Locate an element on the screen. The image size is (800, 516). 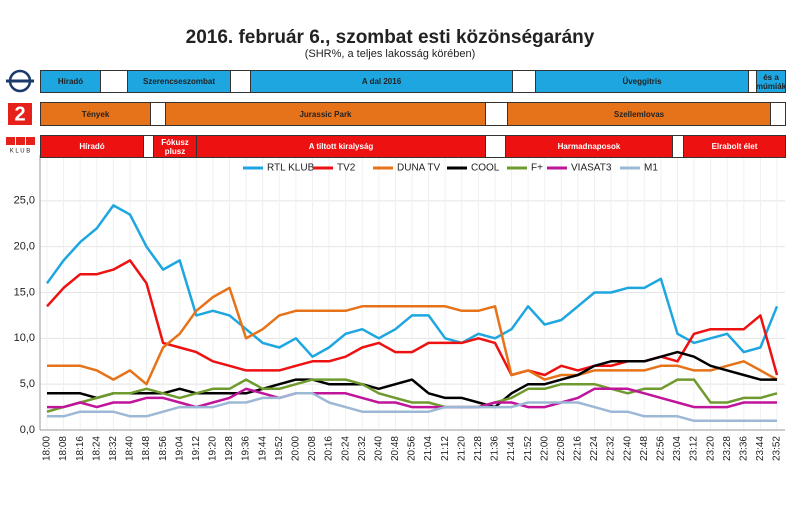
x-tick-label: 21:28 is located at coordinates (478, 448).